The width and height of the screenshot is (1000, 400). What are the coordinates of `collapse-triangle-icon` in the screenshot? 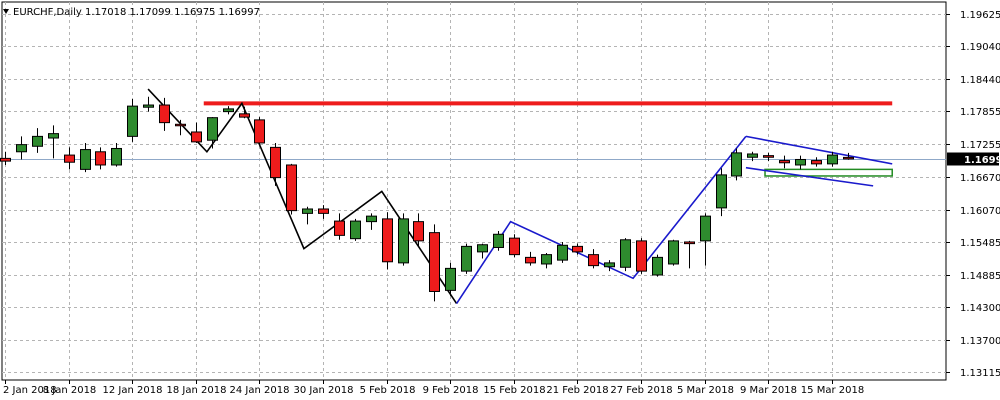 It's located at (6, 11).